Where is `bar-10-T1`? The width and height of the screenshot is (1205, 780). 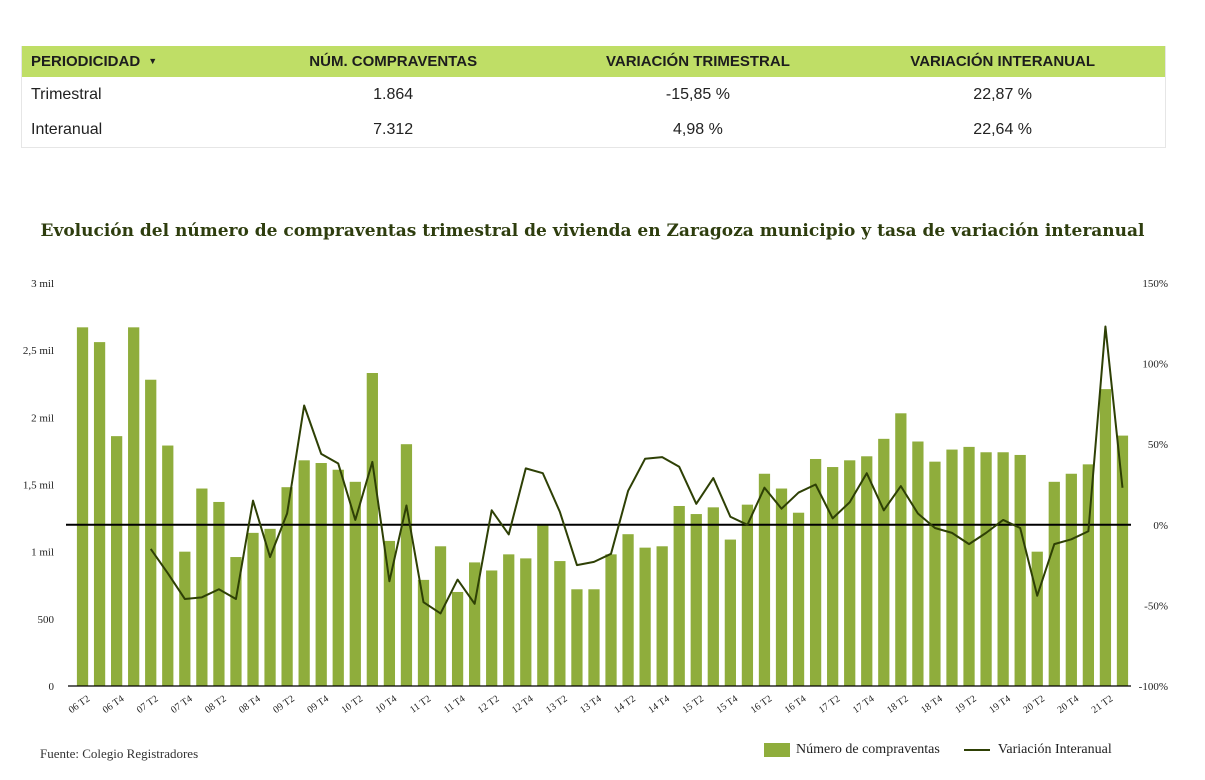 bar-10-T1 is located at coordinates (338, 577).